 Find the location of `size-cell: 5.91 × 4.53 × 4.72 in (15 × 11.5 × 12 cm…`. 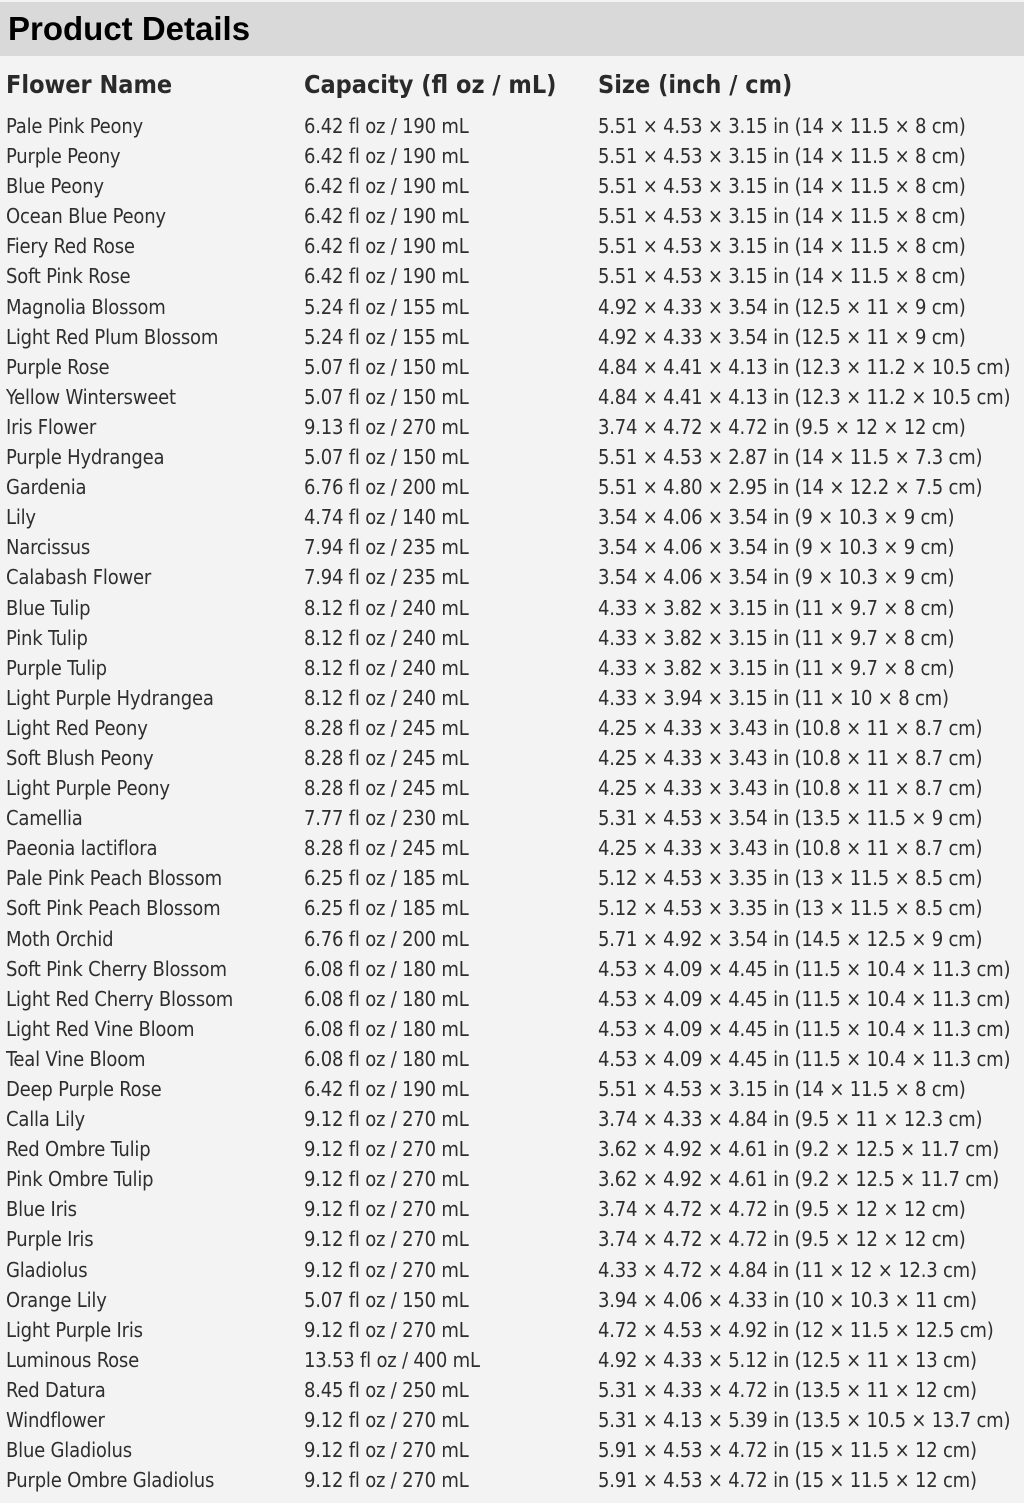

size-cell: 5.91 × 4.53 × 4.72 in (15 × 11.5 × 12 cm… is located at coordinates (787, 1480).